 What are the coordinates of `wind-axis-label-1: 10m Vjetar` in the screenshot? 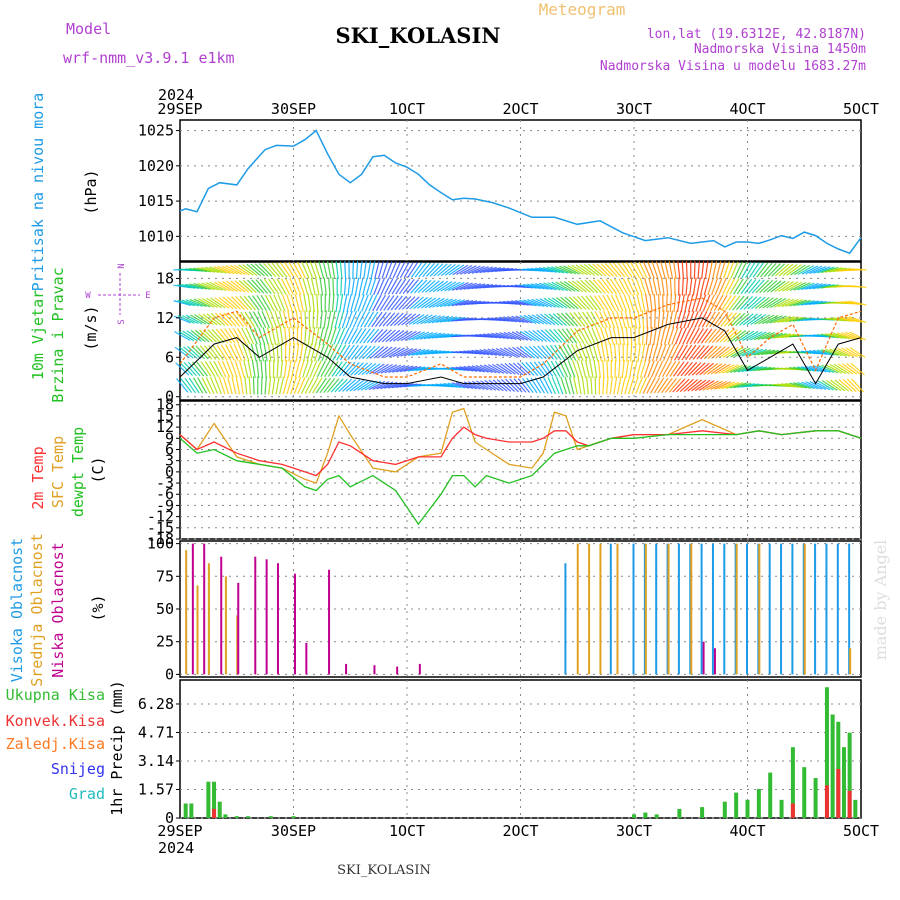 It's located at (38, 335).